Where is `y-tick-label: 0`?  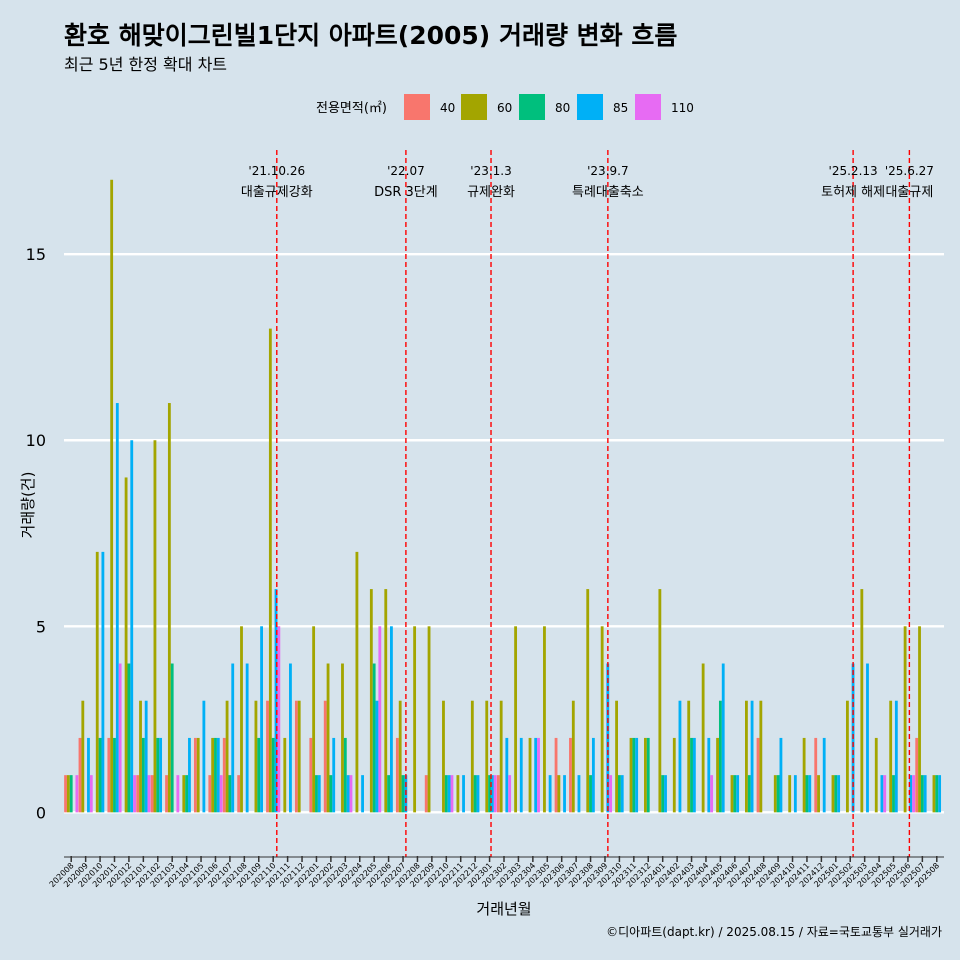 y-tick-label: 0 is located at coordinates (41, 812).